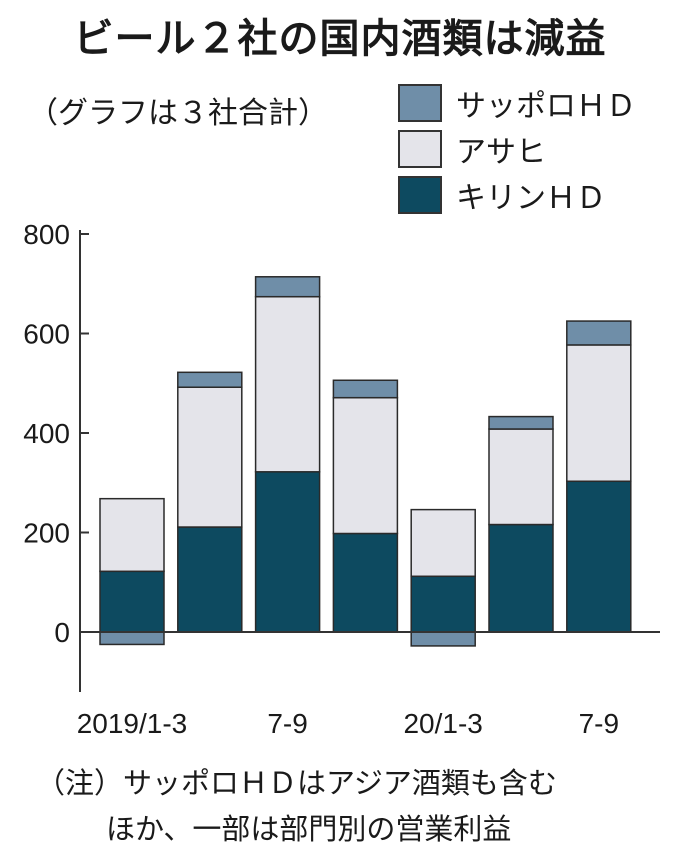  I want to click on legend-swatch-asahi, so click(420, 149).